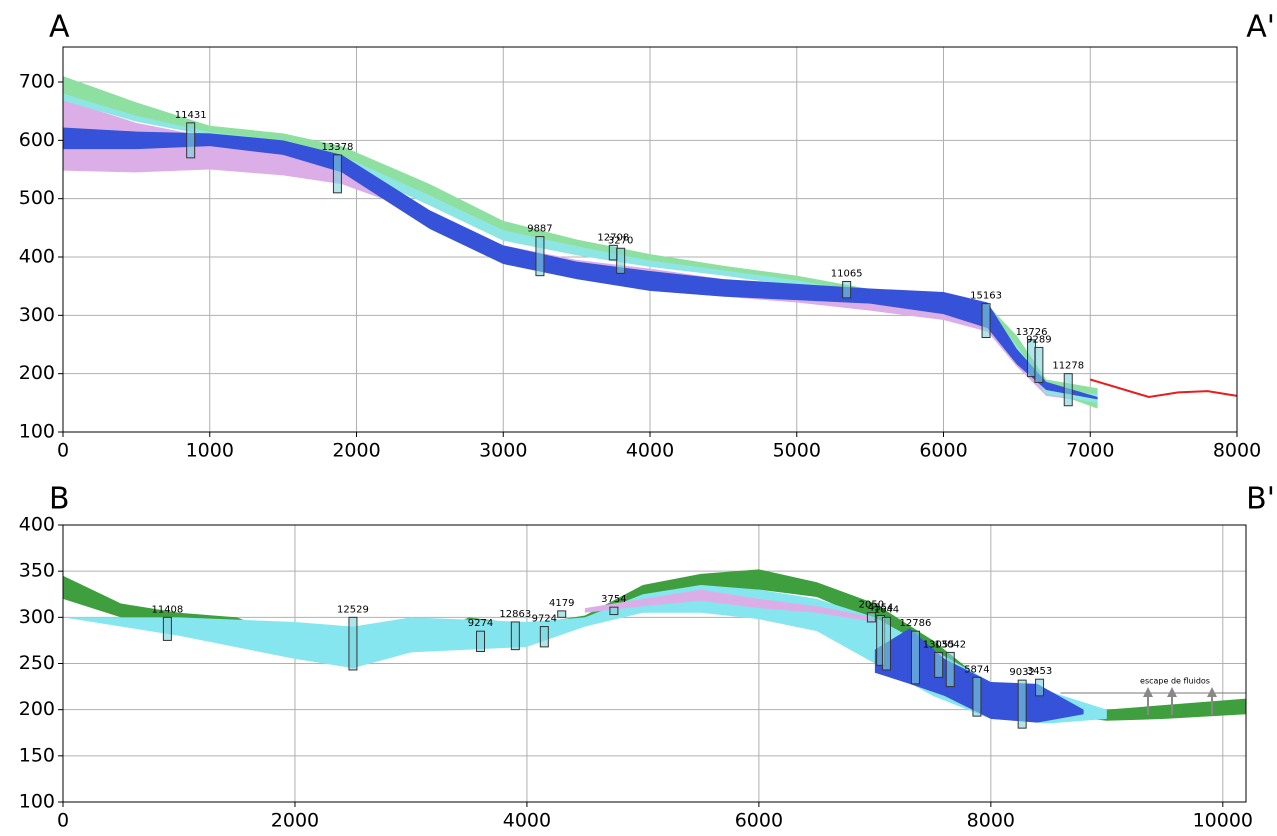 Image resolution: width=1277 pixels, height=836 pixels. Describe the element at coordinates (1163, 388) in the screenshot. I see `surface-profile` at that location.